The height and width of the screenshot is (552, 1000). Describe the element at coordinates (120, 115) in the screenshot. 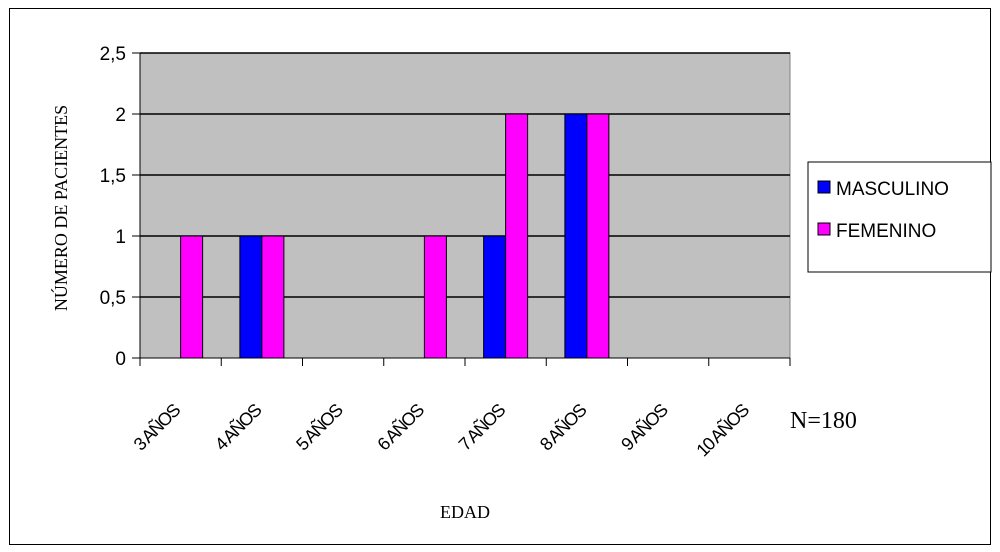

I see `y-tick-label: 2` at that location.